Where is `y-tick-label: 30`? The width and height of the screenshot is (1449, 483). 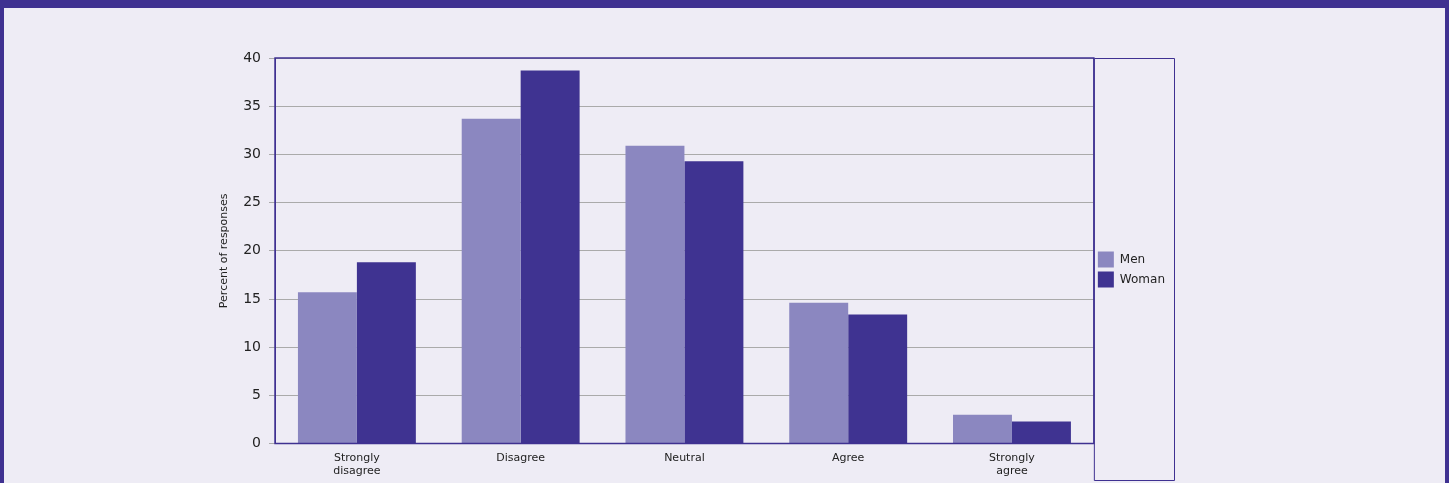
y-tick-label: 30 is located at coordinates (252, 153).